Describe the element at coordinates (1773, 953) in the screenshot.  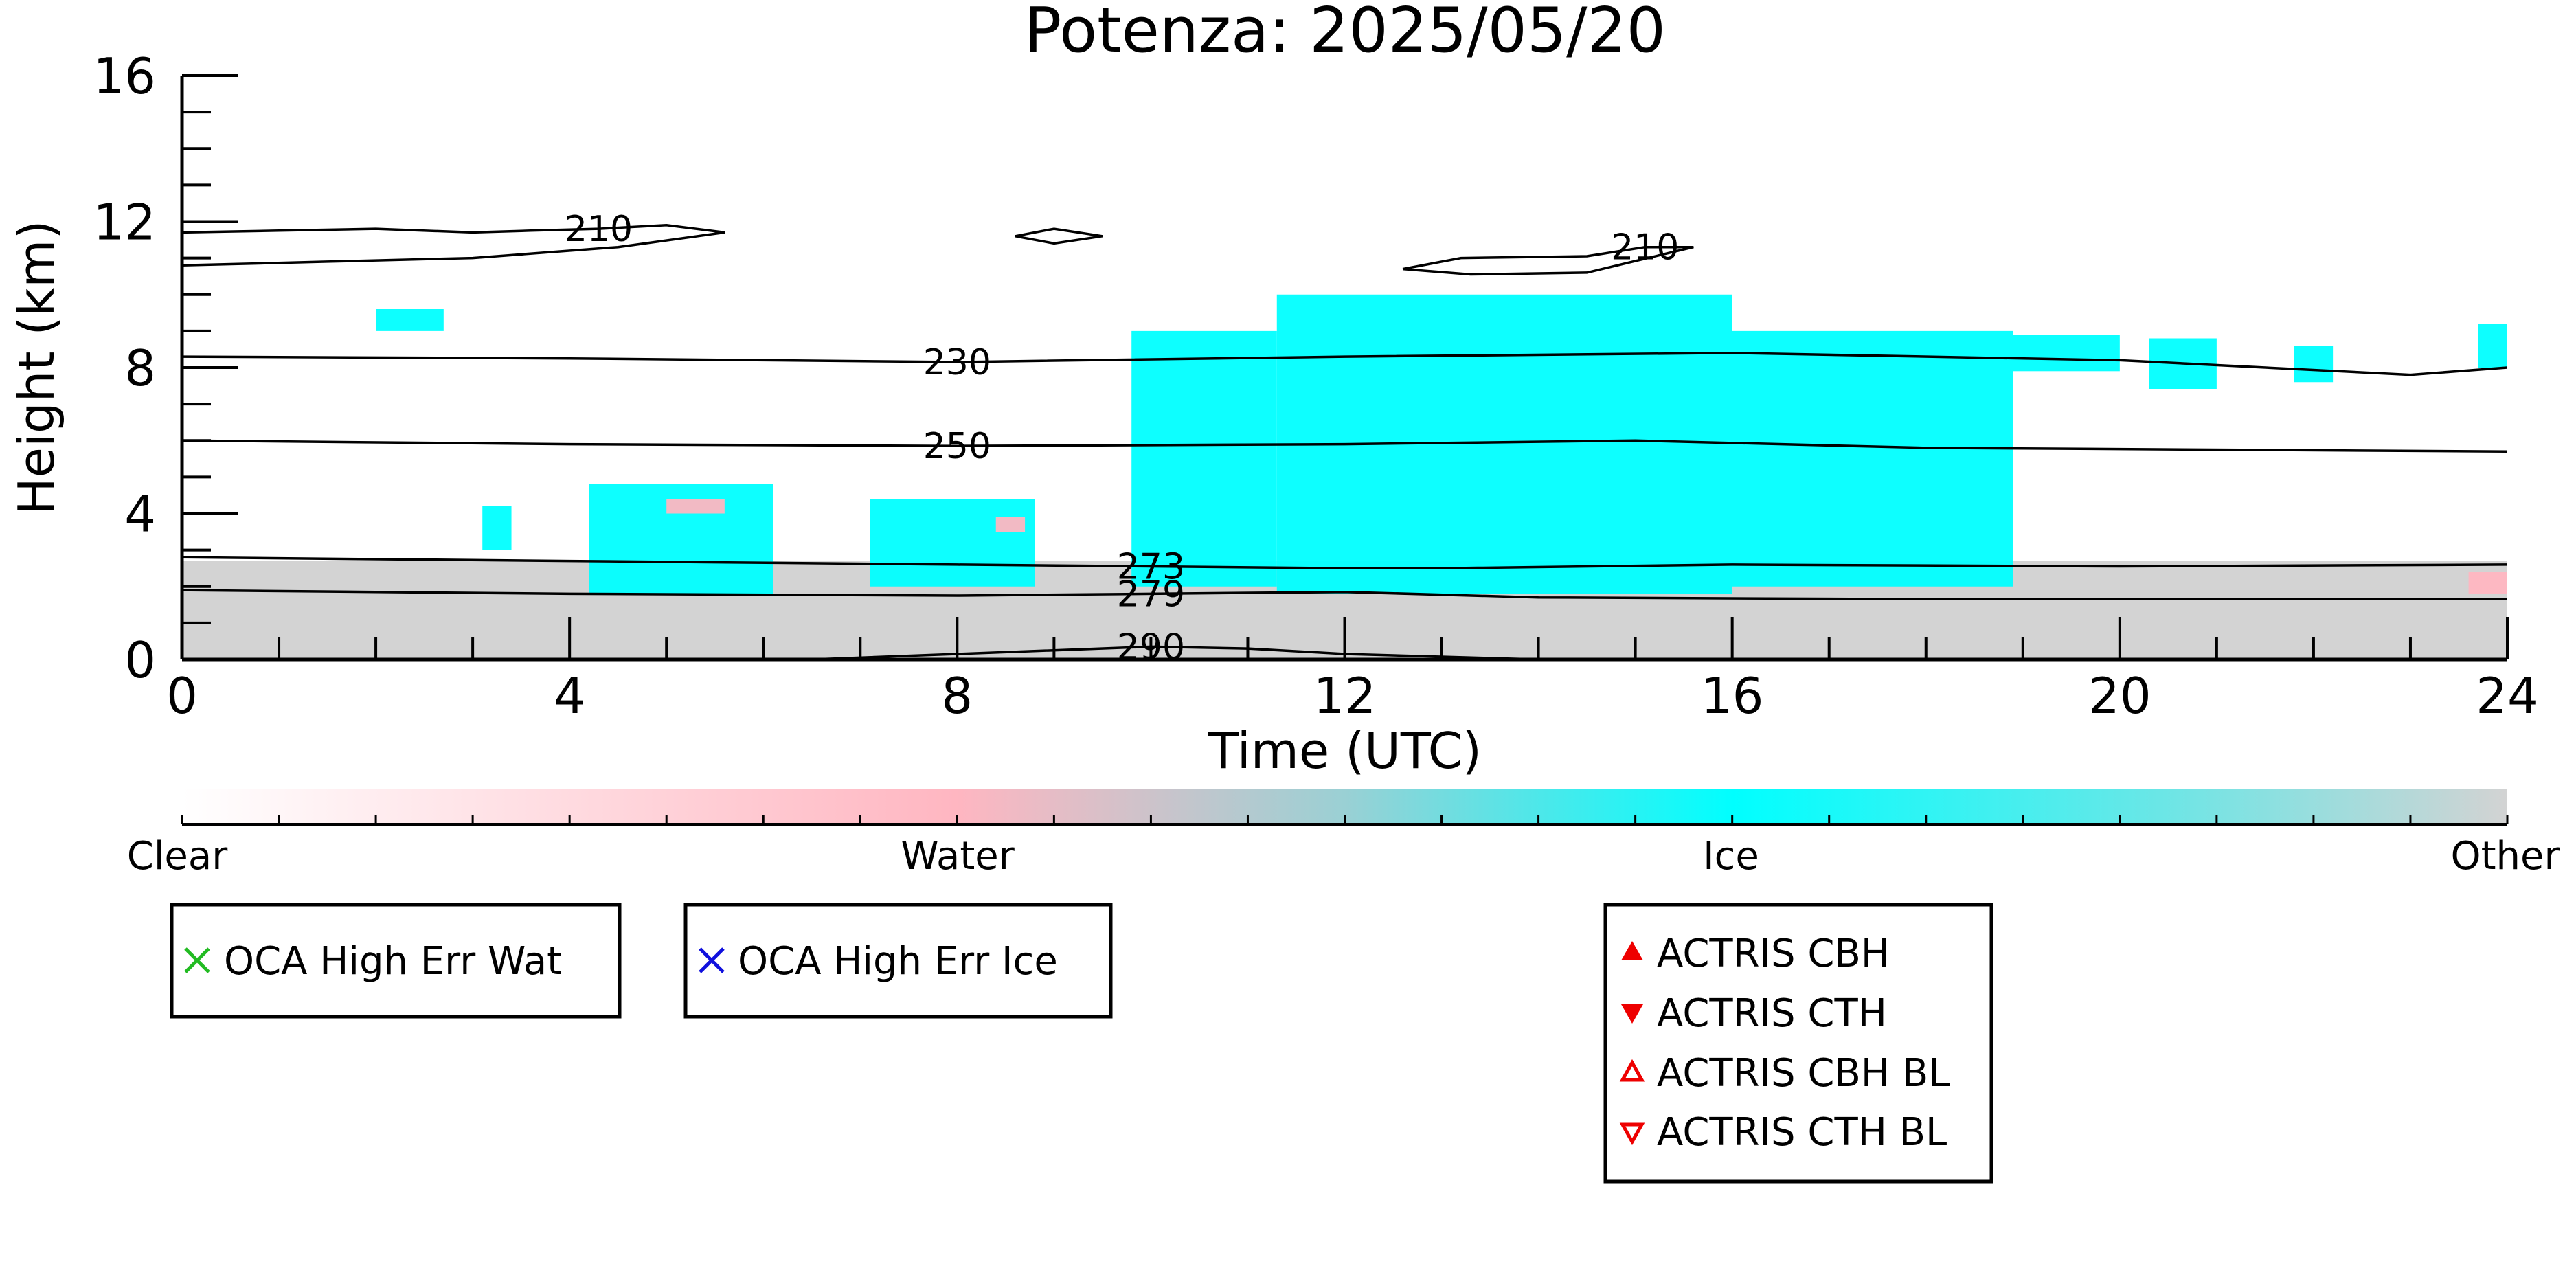
I see `legend-label: ACTRIS CBH` at that location.